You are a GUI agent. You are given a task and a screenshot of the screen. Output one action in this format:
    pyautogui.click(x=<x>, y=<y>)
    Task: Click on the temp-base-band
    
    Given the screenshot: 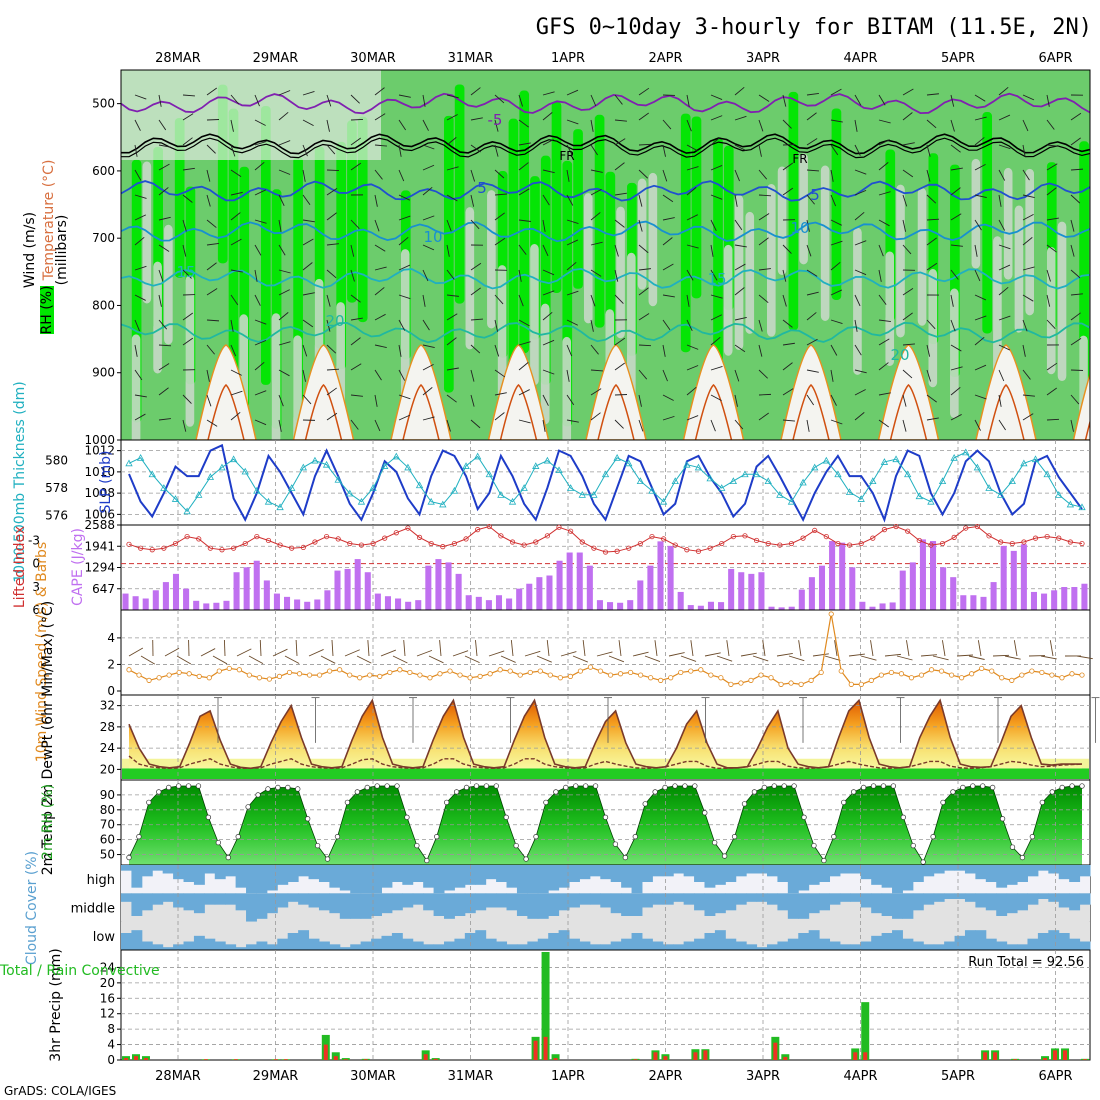 What is the action you would take?
    pyautogui.click(x=605, y=773)
    